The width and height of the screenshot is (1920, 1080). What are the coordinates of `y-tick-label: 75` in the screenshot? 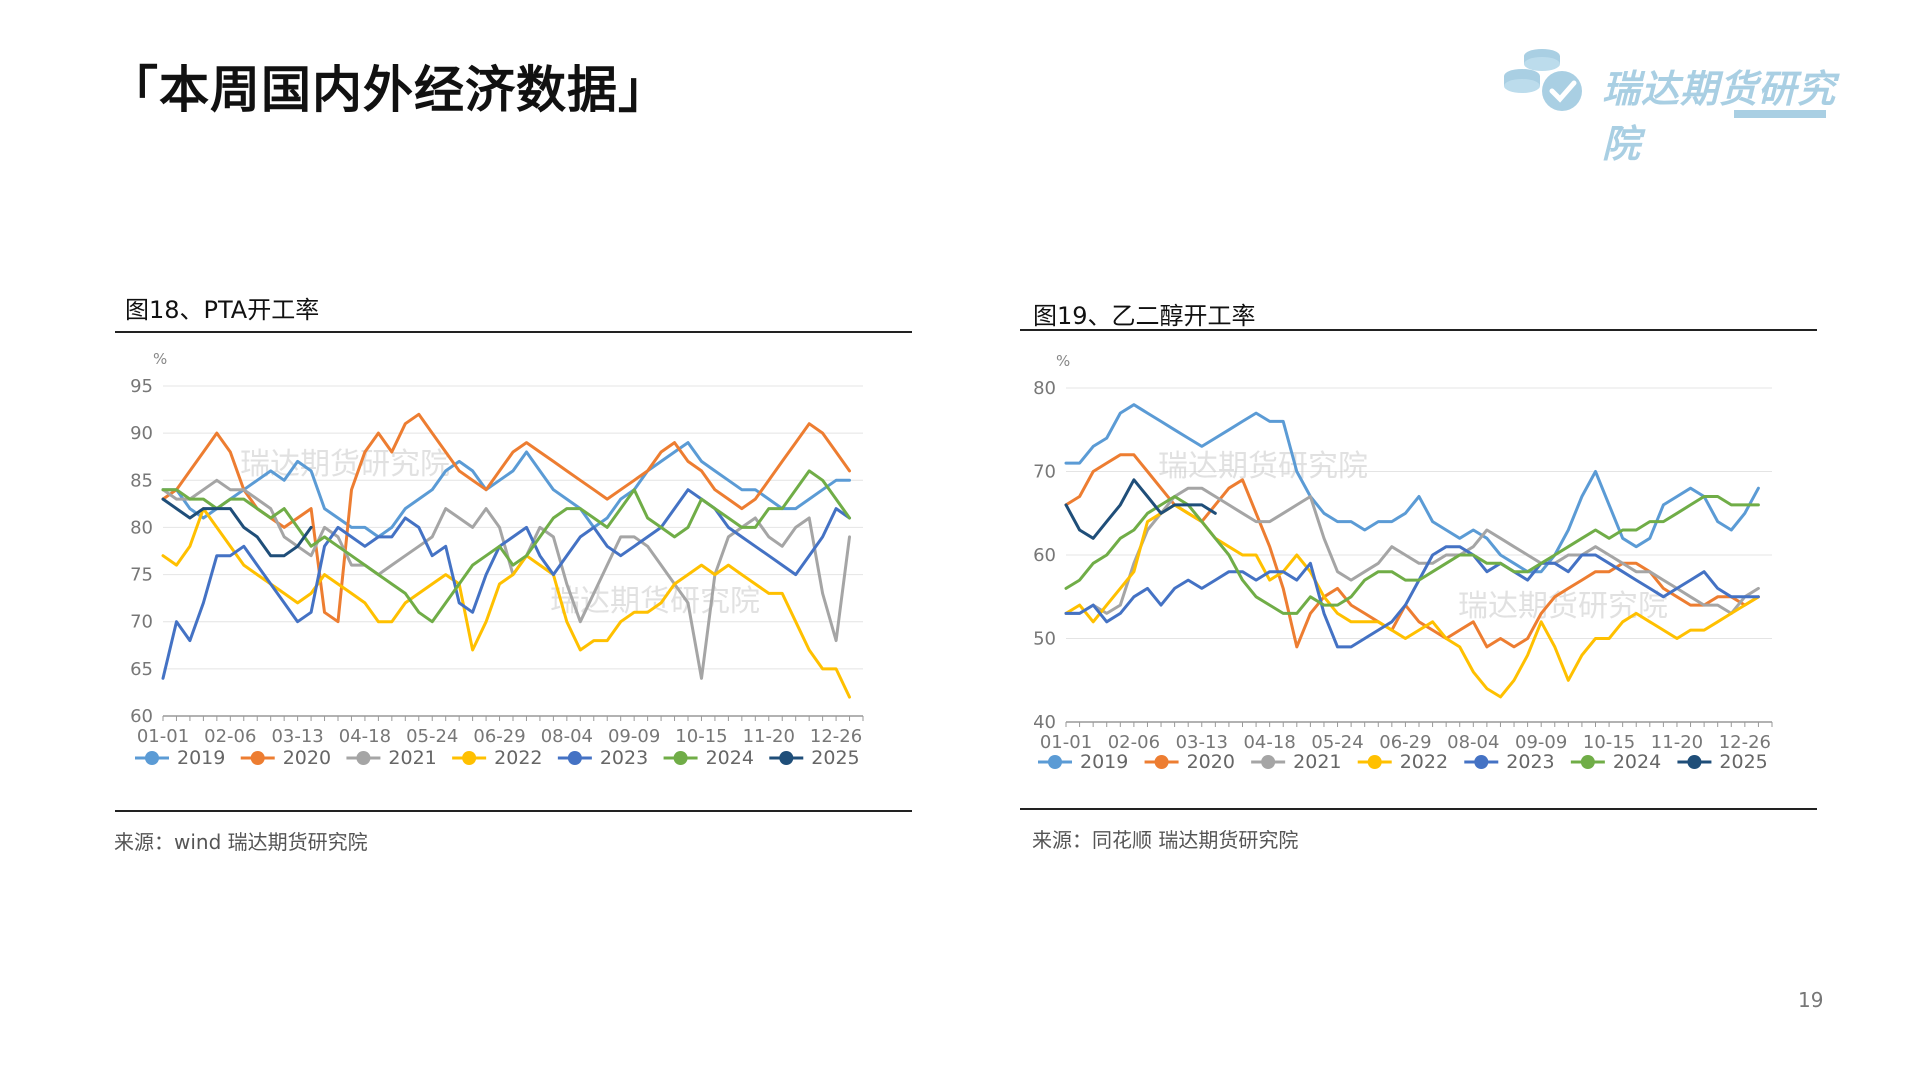 It's located at (141, 575).